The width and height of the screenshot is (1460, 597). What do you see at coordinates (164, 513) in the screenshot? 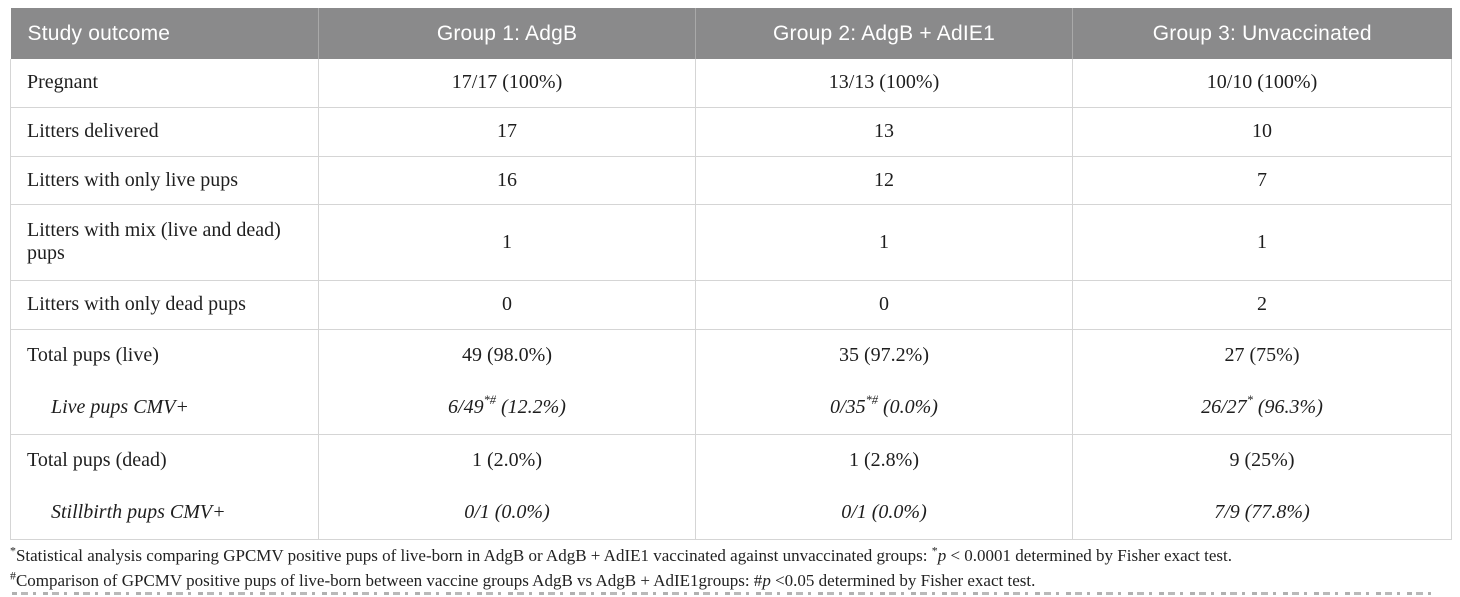
I see `row-label: Stillbirth pups CMV+` at bounding box center [164, 513].